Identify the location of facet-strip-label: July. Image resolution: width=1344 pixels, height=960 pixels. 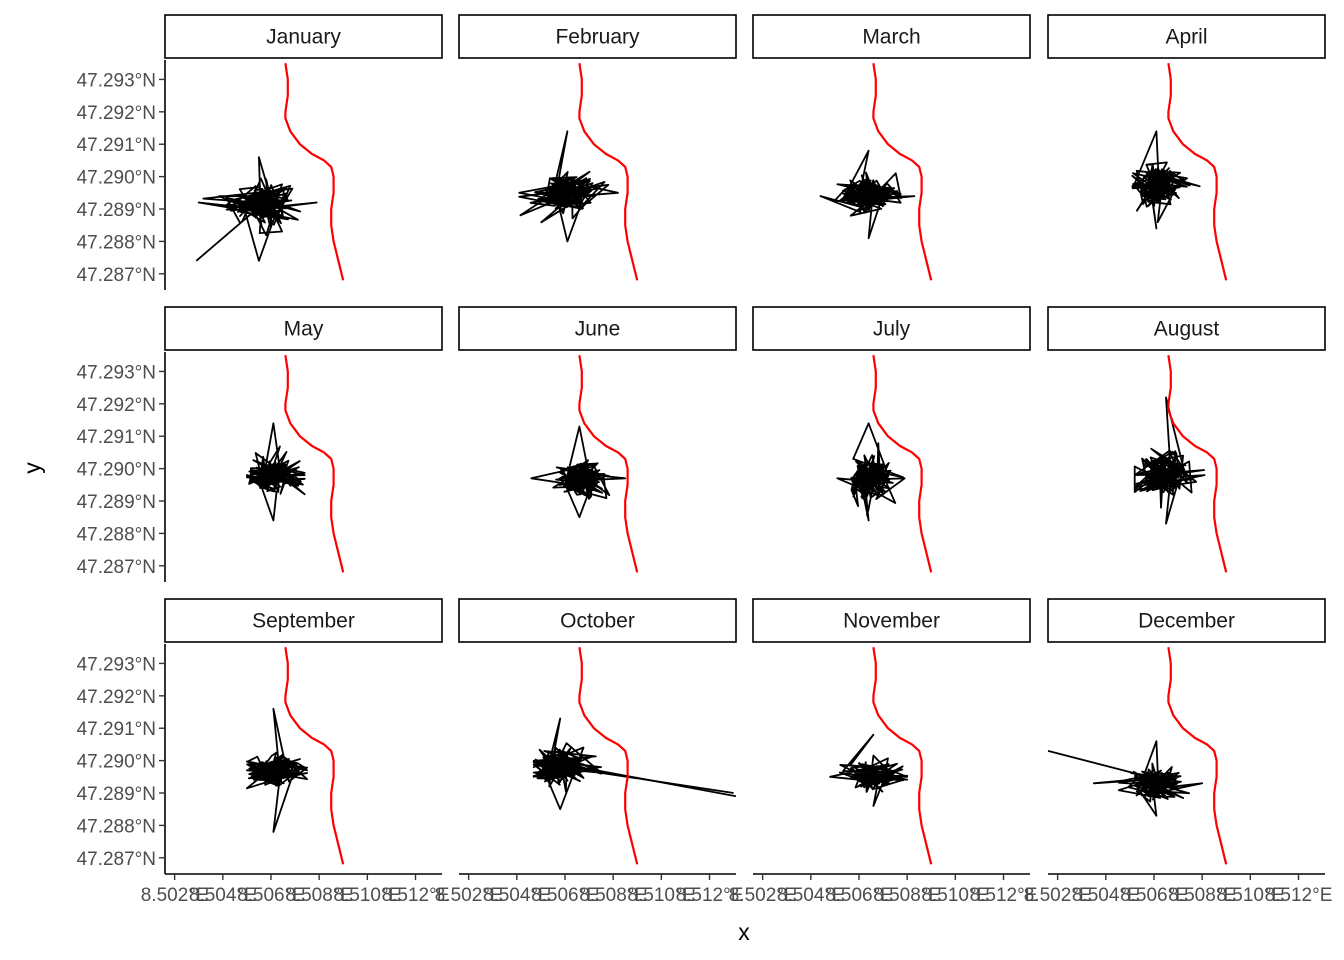
(892, 329).